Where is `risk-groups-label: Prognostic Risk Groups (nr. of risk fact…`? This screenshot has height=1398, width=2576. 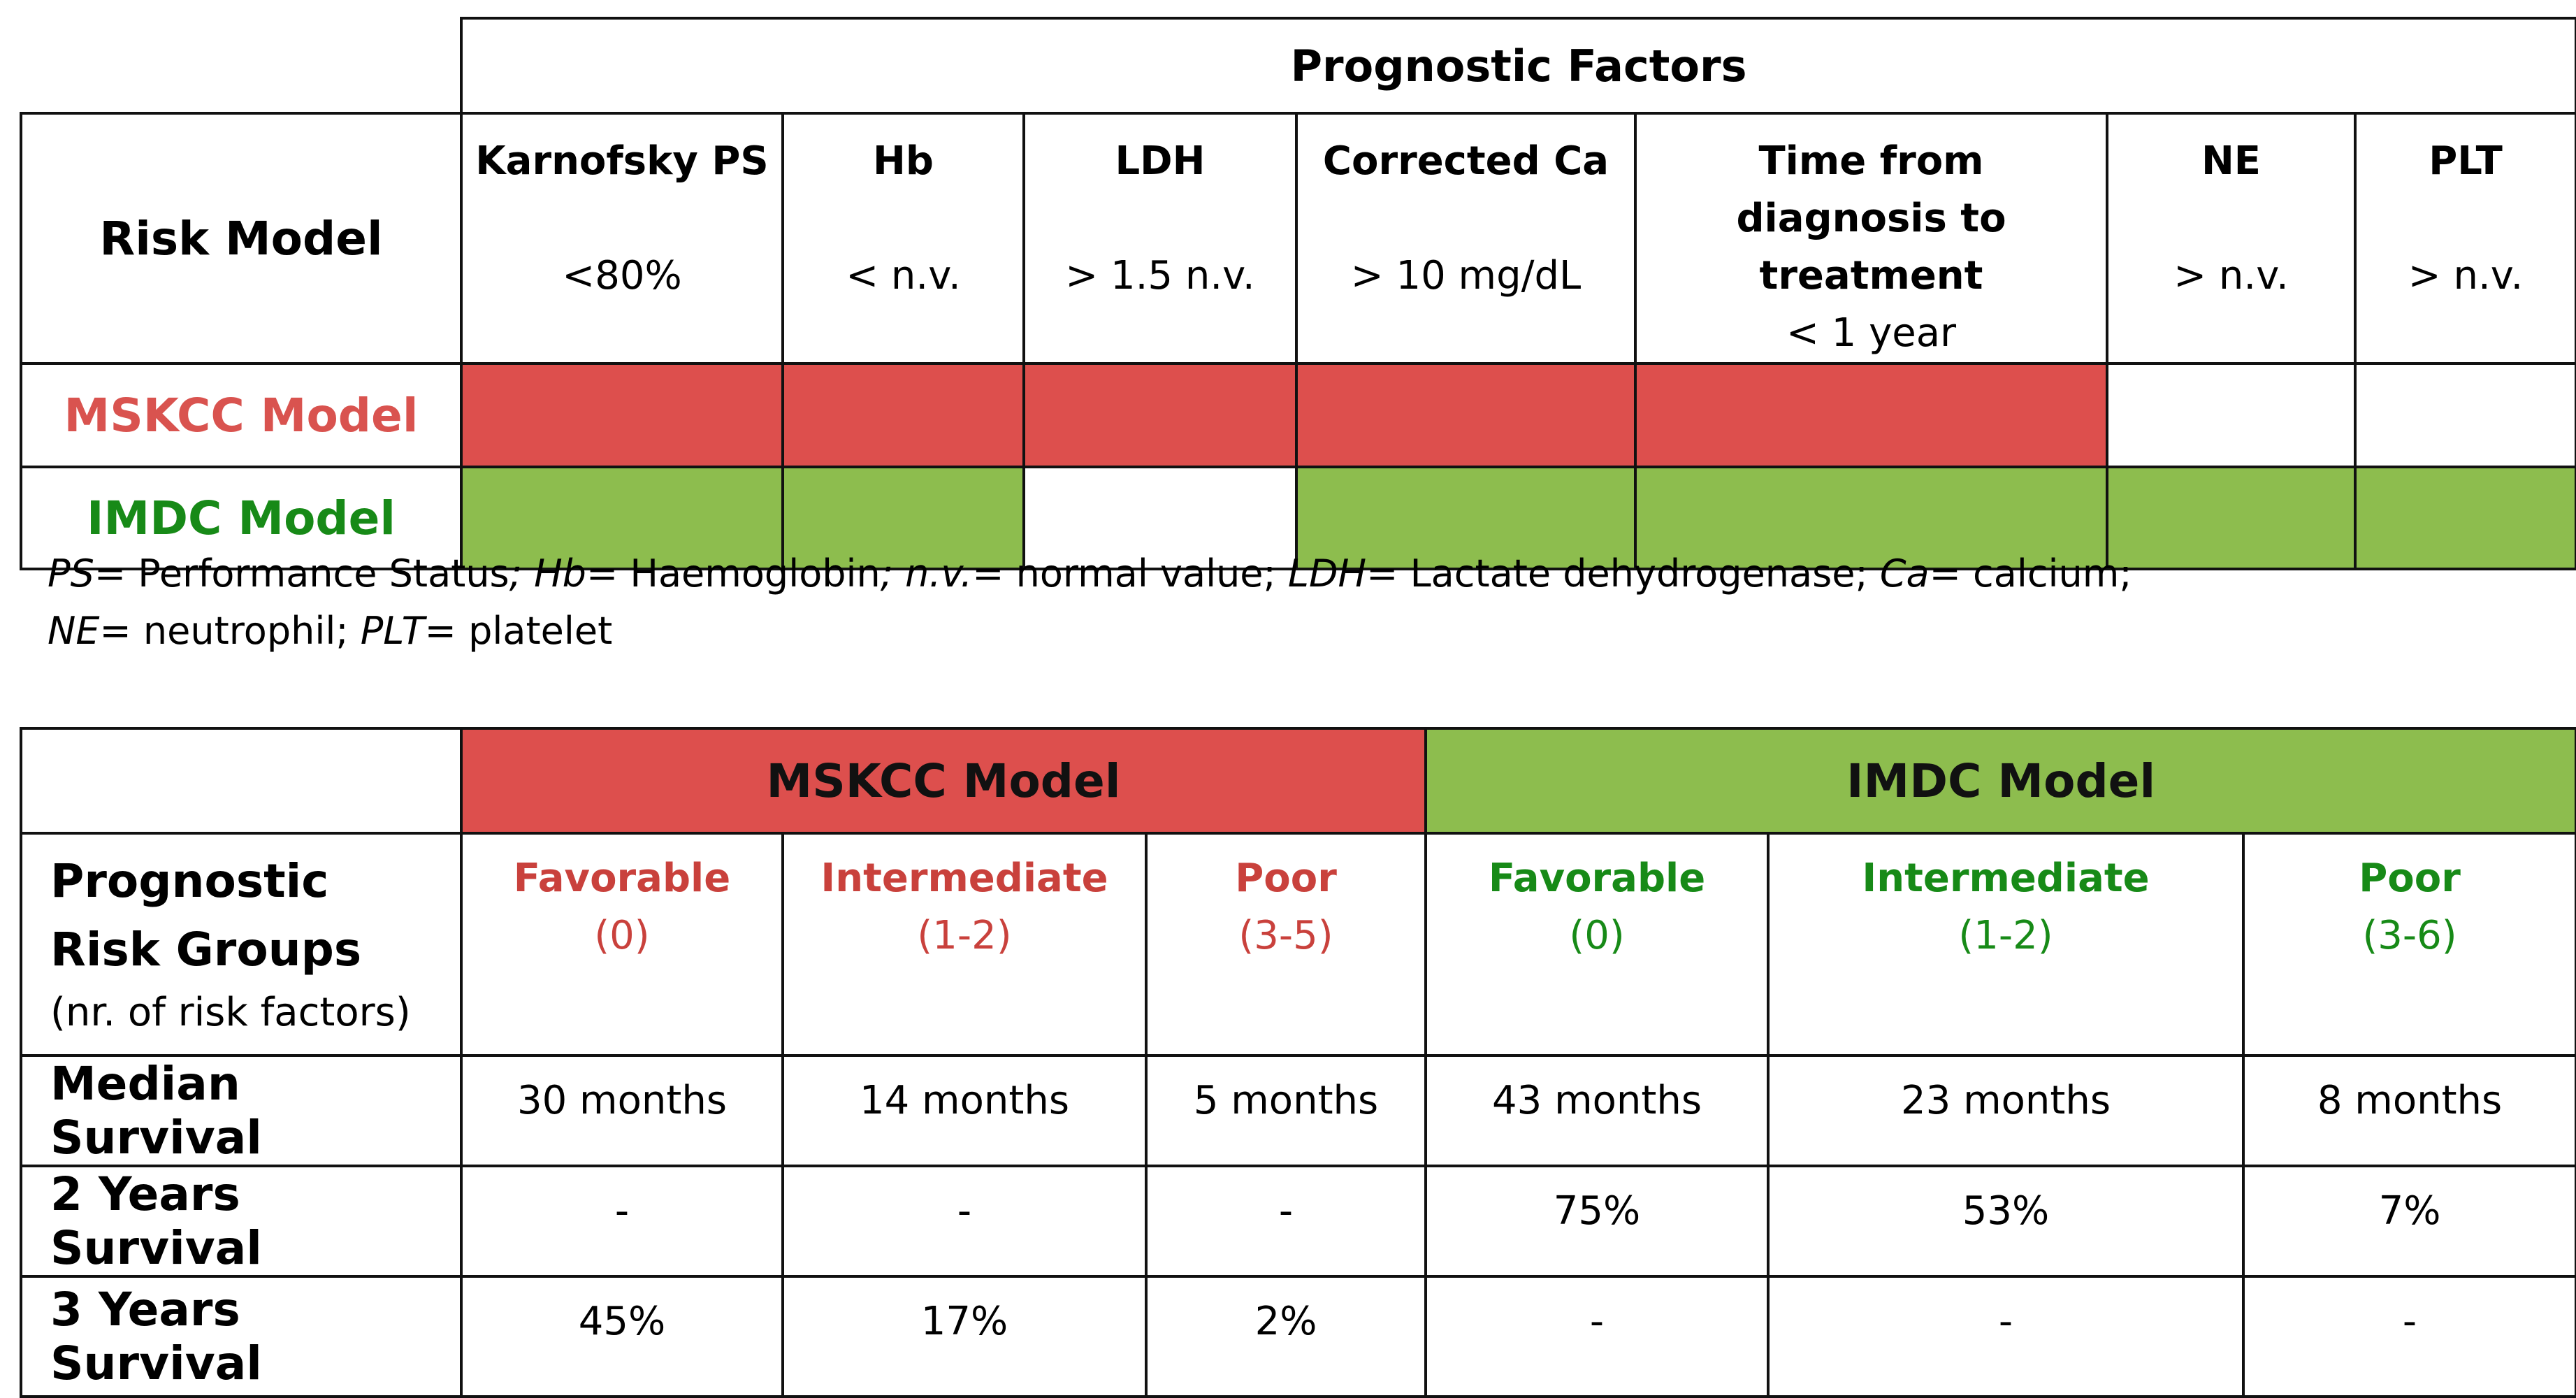
risk-groups-label: Prognostic Risk Groups (nr. of risk fact… is located at coordinates (241, 944).